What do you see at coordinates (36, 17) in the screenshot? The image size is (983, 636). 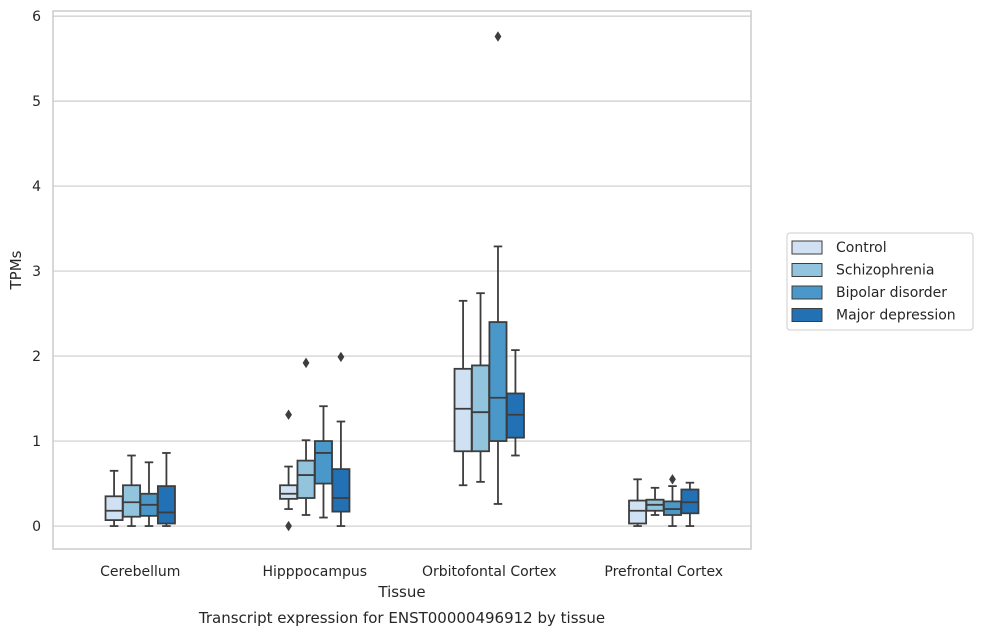 I see `y-tick-label: 6` at bounding box center [36, 17].